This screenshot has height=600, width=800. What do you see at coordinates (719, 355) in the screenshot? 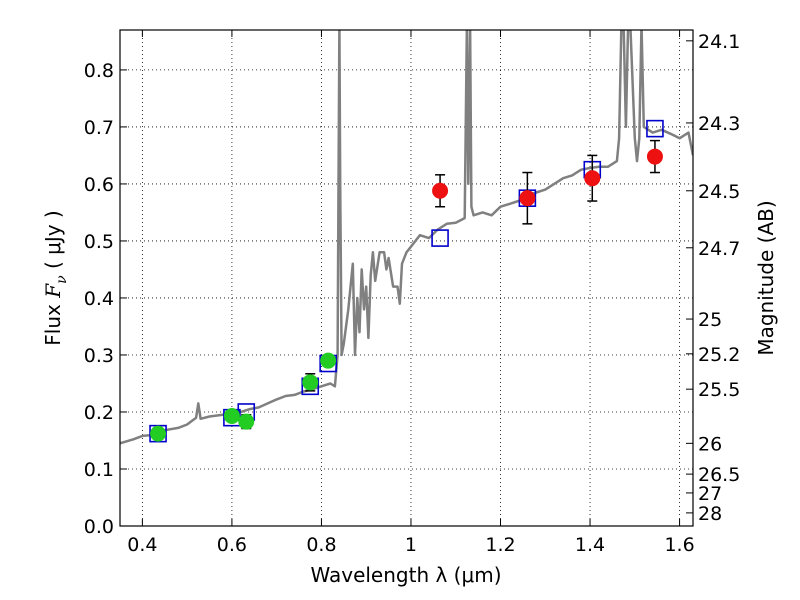
I see `y2-tick-label: 25.2` at bounding box center [719, 355].